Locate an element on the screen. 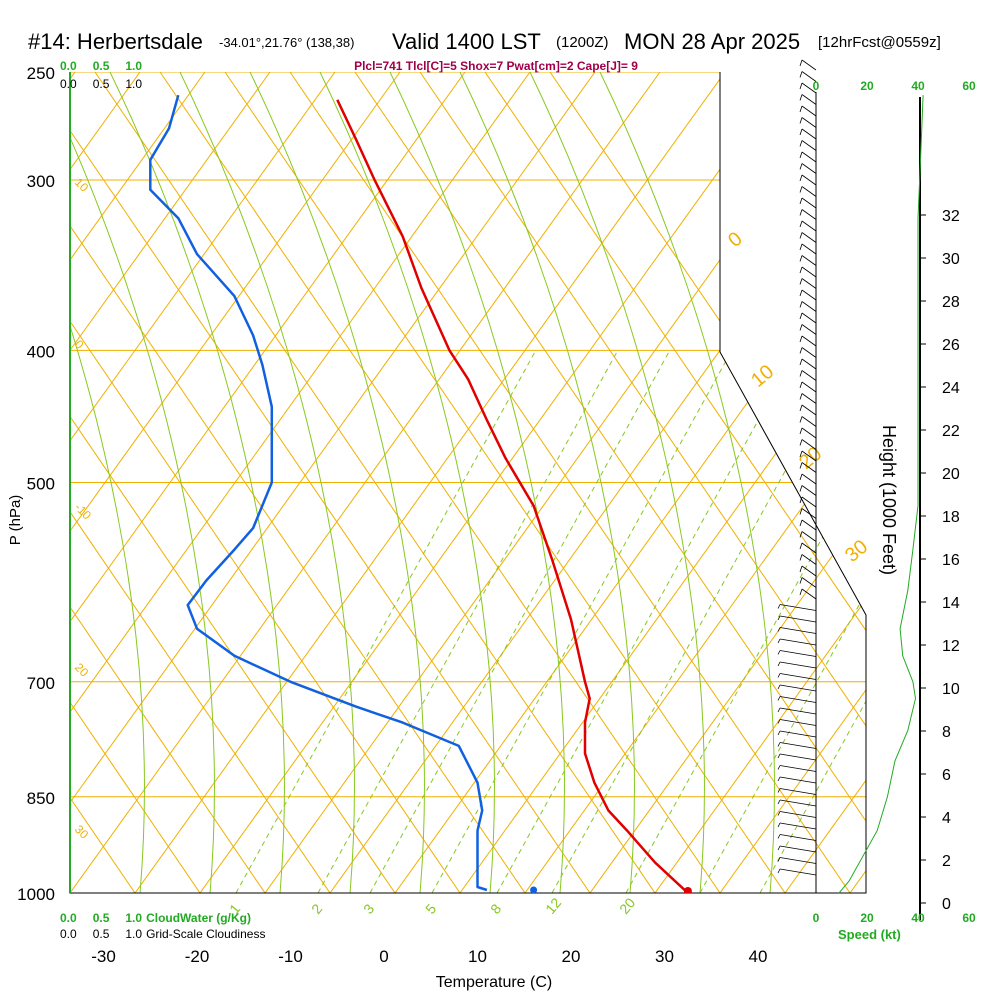 Image resolution: width=1000 pixels, height=1000 pixels. temp-tick-label: -20 is located at coordinates (197, 956).